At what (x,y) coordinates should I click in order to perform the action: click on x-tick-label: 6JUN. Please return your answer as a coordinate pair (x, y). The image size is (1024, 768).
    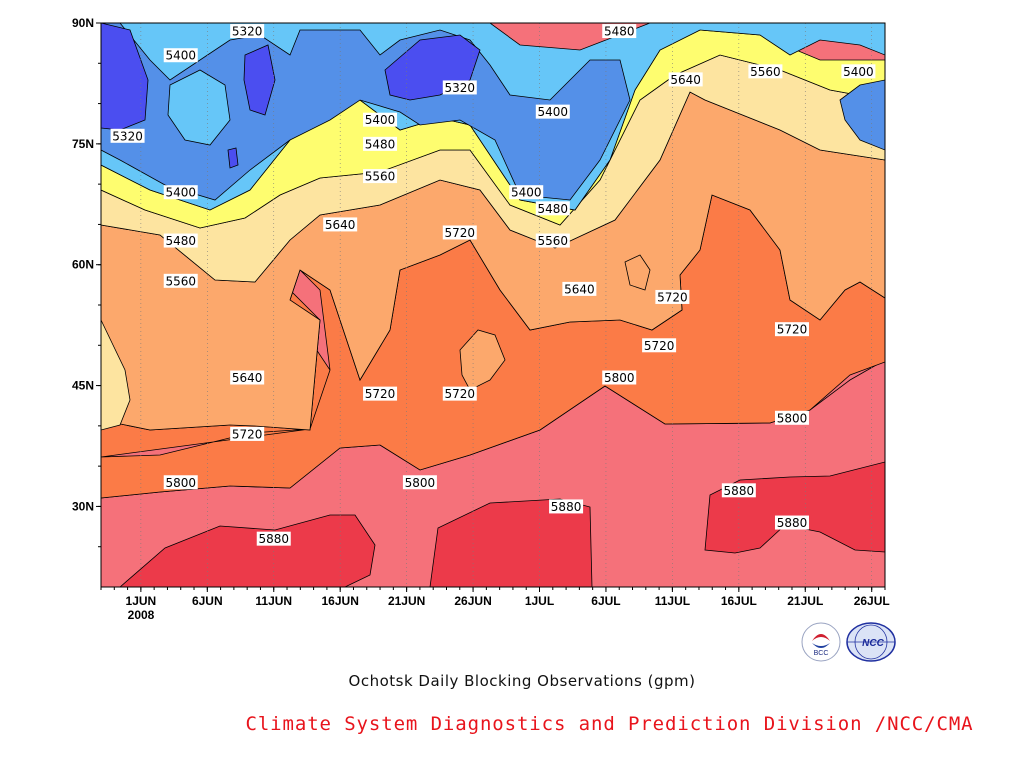
    Looking at the image, I should click on (207, 601).